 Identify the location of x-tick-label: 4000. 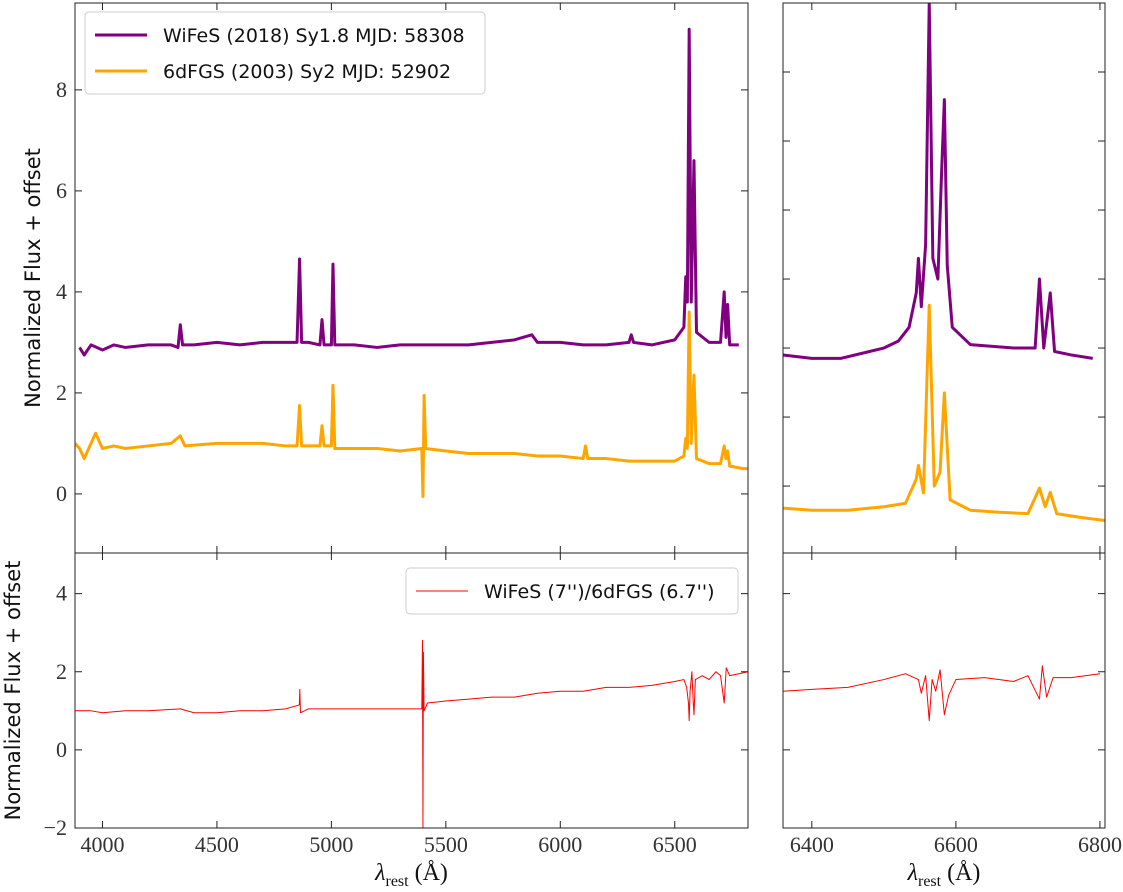
(102, 844).